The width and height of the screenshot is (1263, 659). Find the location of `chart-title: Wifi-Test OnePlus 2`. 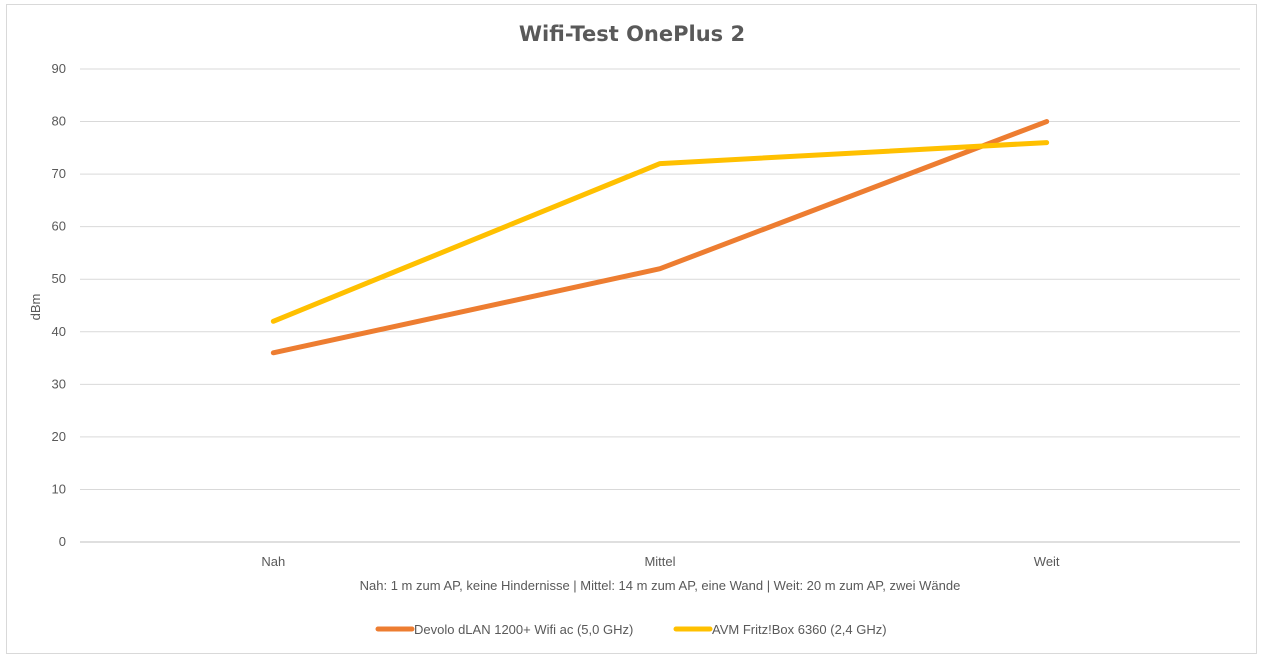

chart-title: Wifi-Test OnePlus 2 is located at coordinates (632, 34).